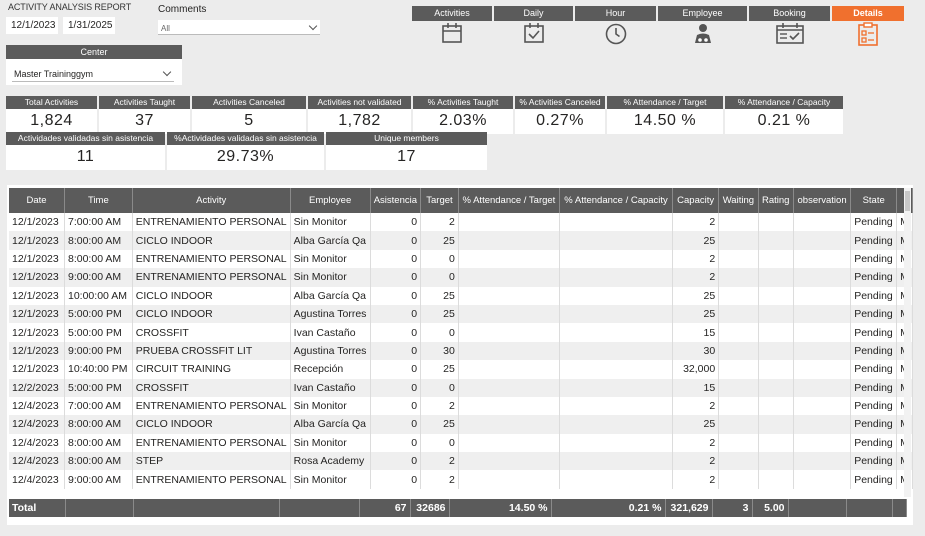 This screenshot has height=536, width=925. I want to click on column-header: Target, so click(439, 200).